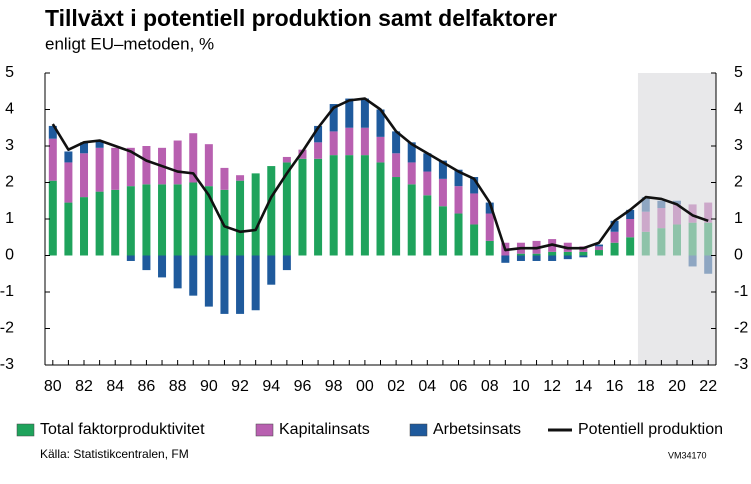  I want to click on code: VM34170, so click(687, 455).